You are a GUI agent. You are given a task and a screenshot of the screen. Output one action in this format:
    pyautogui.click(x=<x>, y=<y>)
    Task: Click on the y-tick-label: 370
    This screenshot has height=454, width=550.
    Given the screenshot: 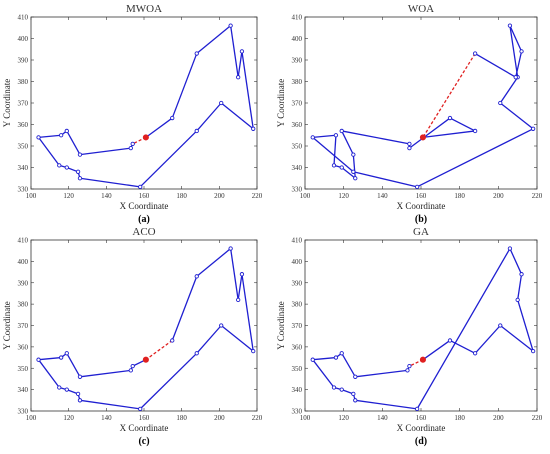 What is the action you would take?
    pyautogui.click(x=297, y=104)
    